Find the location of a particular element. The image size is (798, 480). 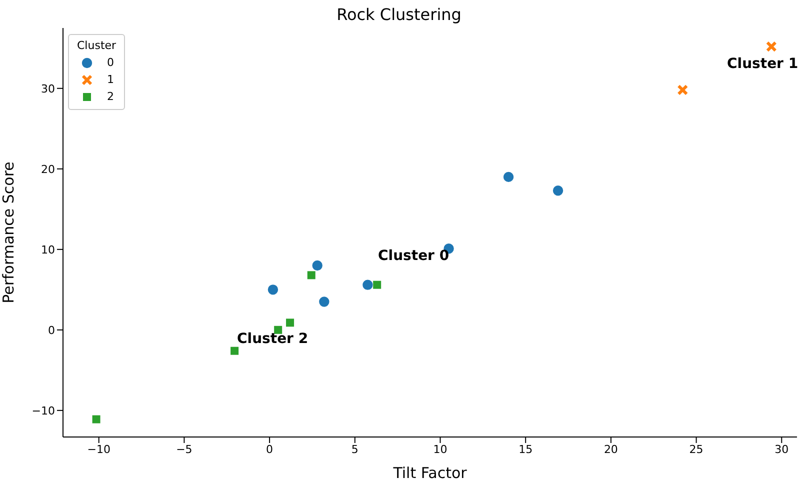

annotation: Cluster 0 is located at coordinates (414, 256).